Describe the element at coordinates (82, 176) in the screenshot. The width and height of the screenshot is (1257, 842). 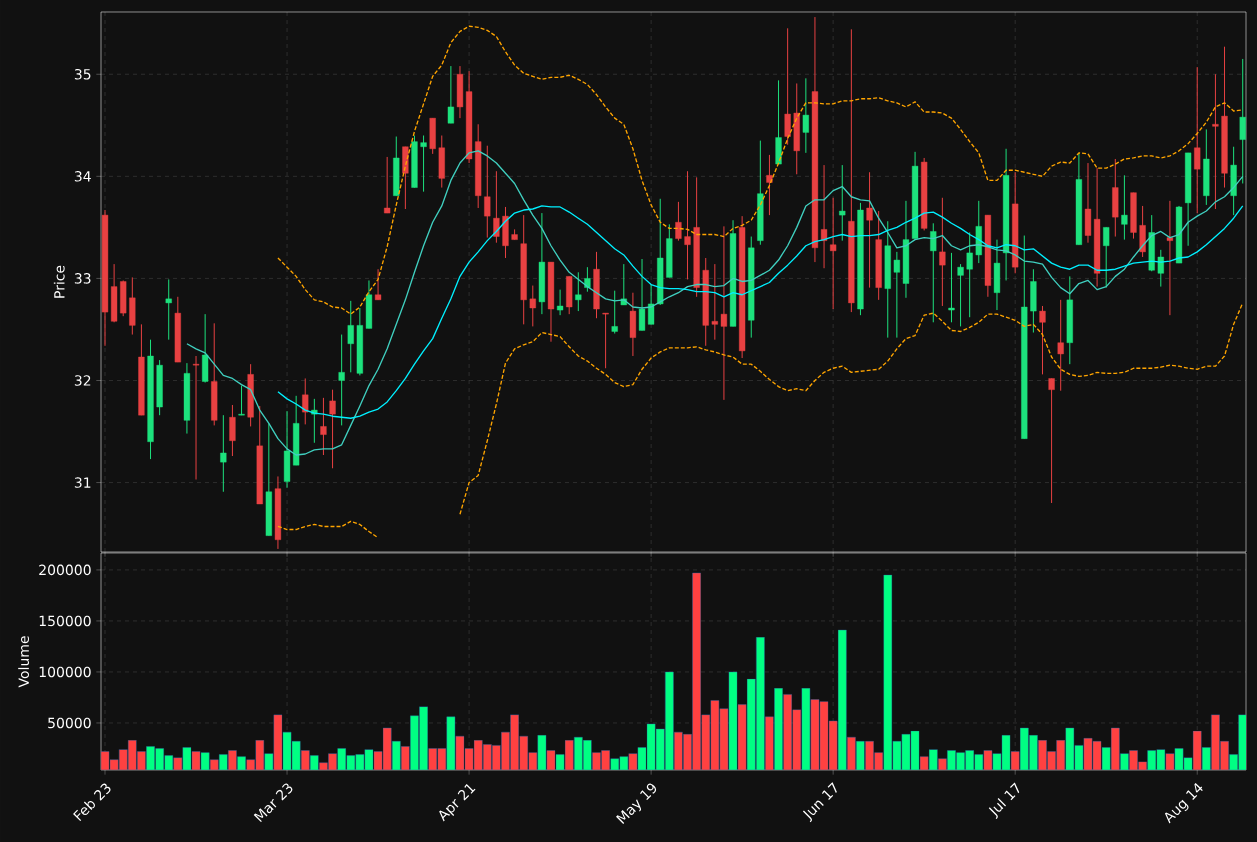
I see `y-tick-label: 34` at that location.